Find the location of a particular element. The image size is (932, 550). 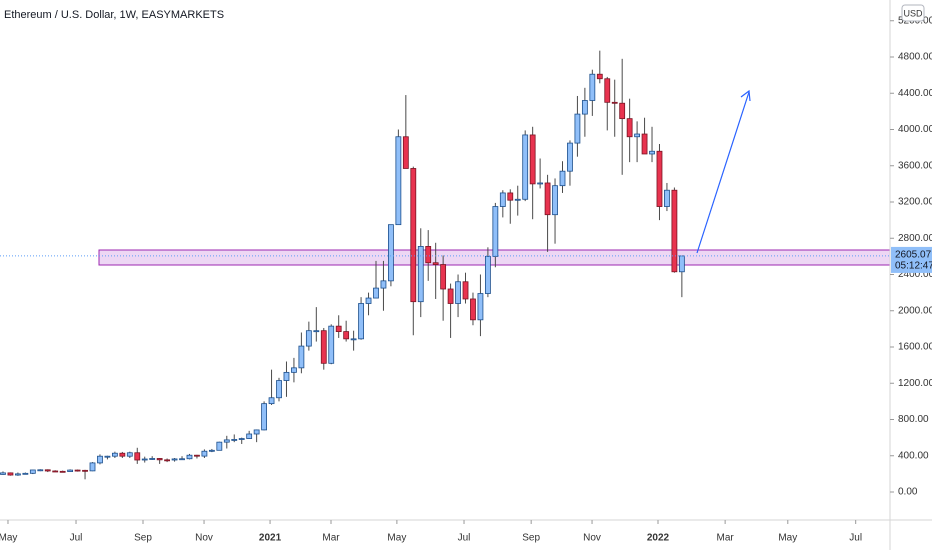

last-price-label: 2605.07 is located at coordinates (913, 255).